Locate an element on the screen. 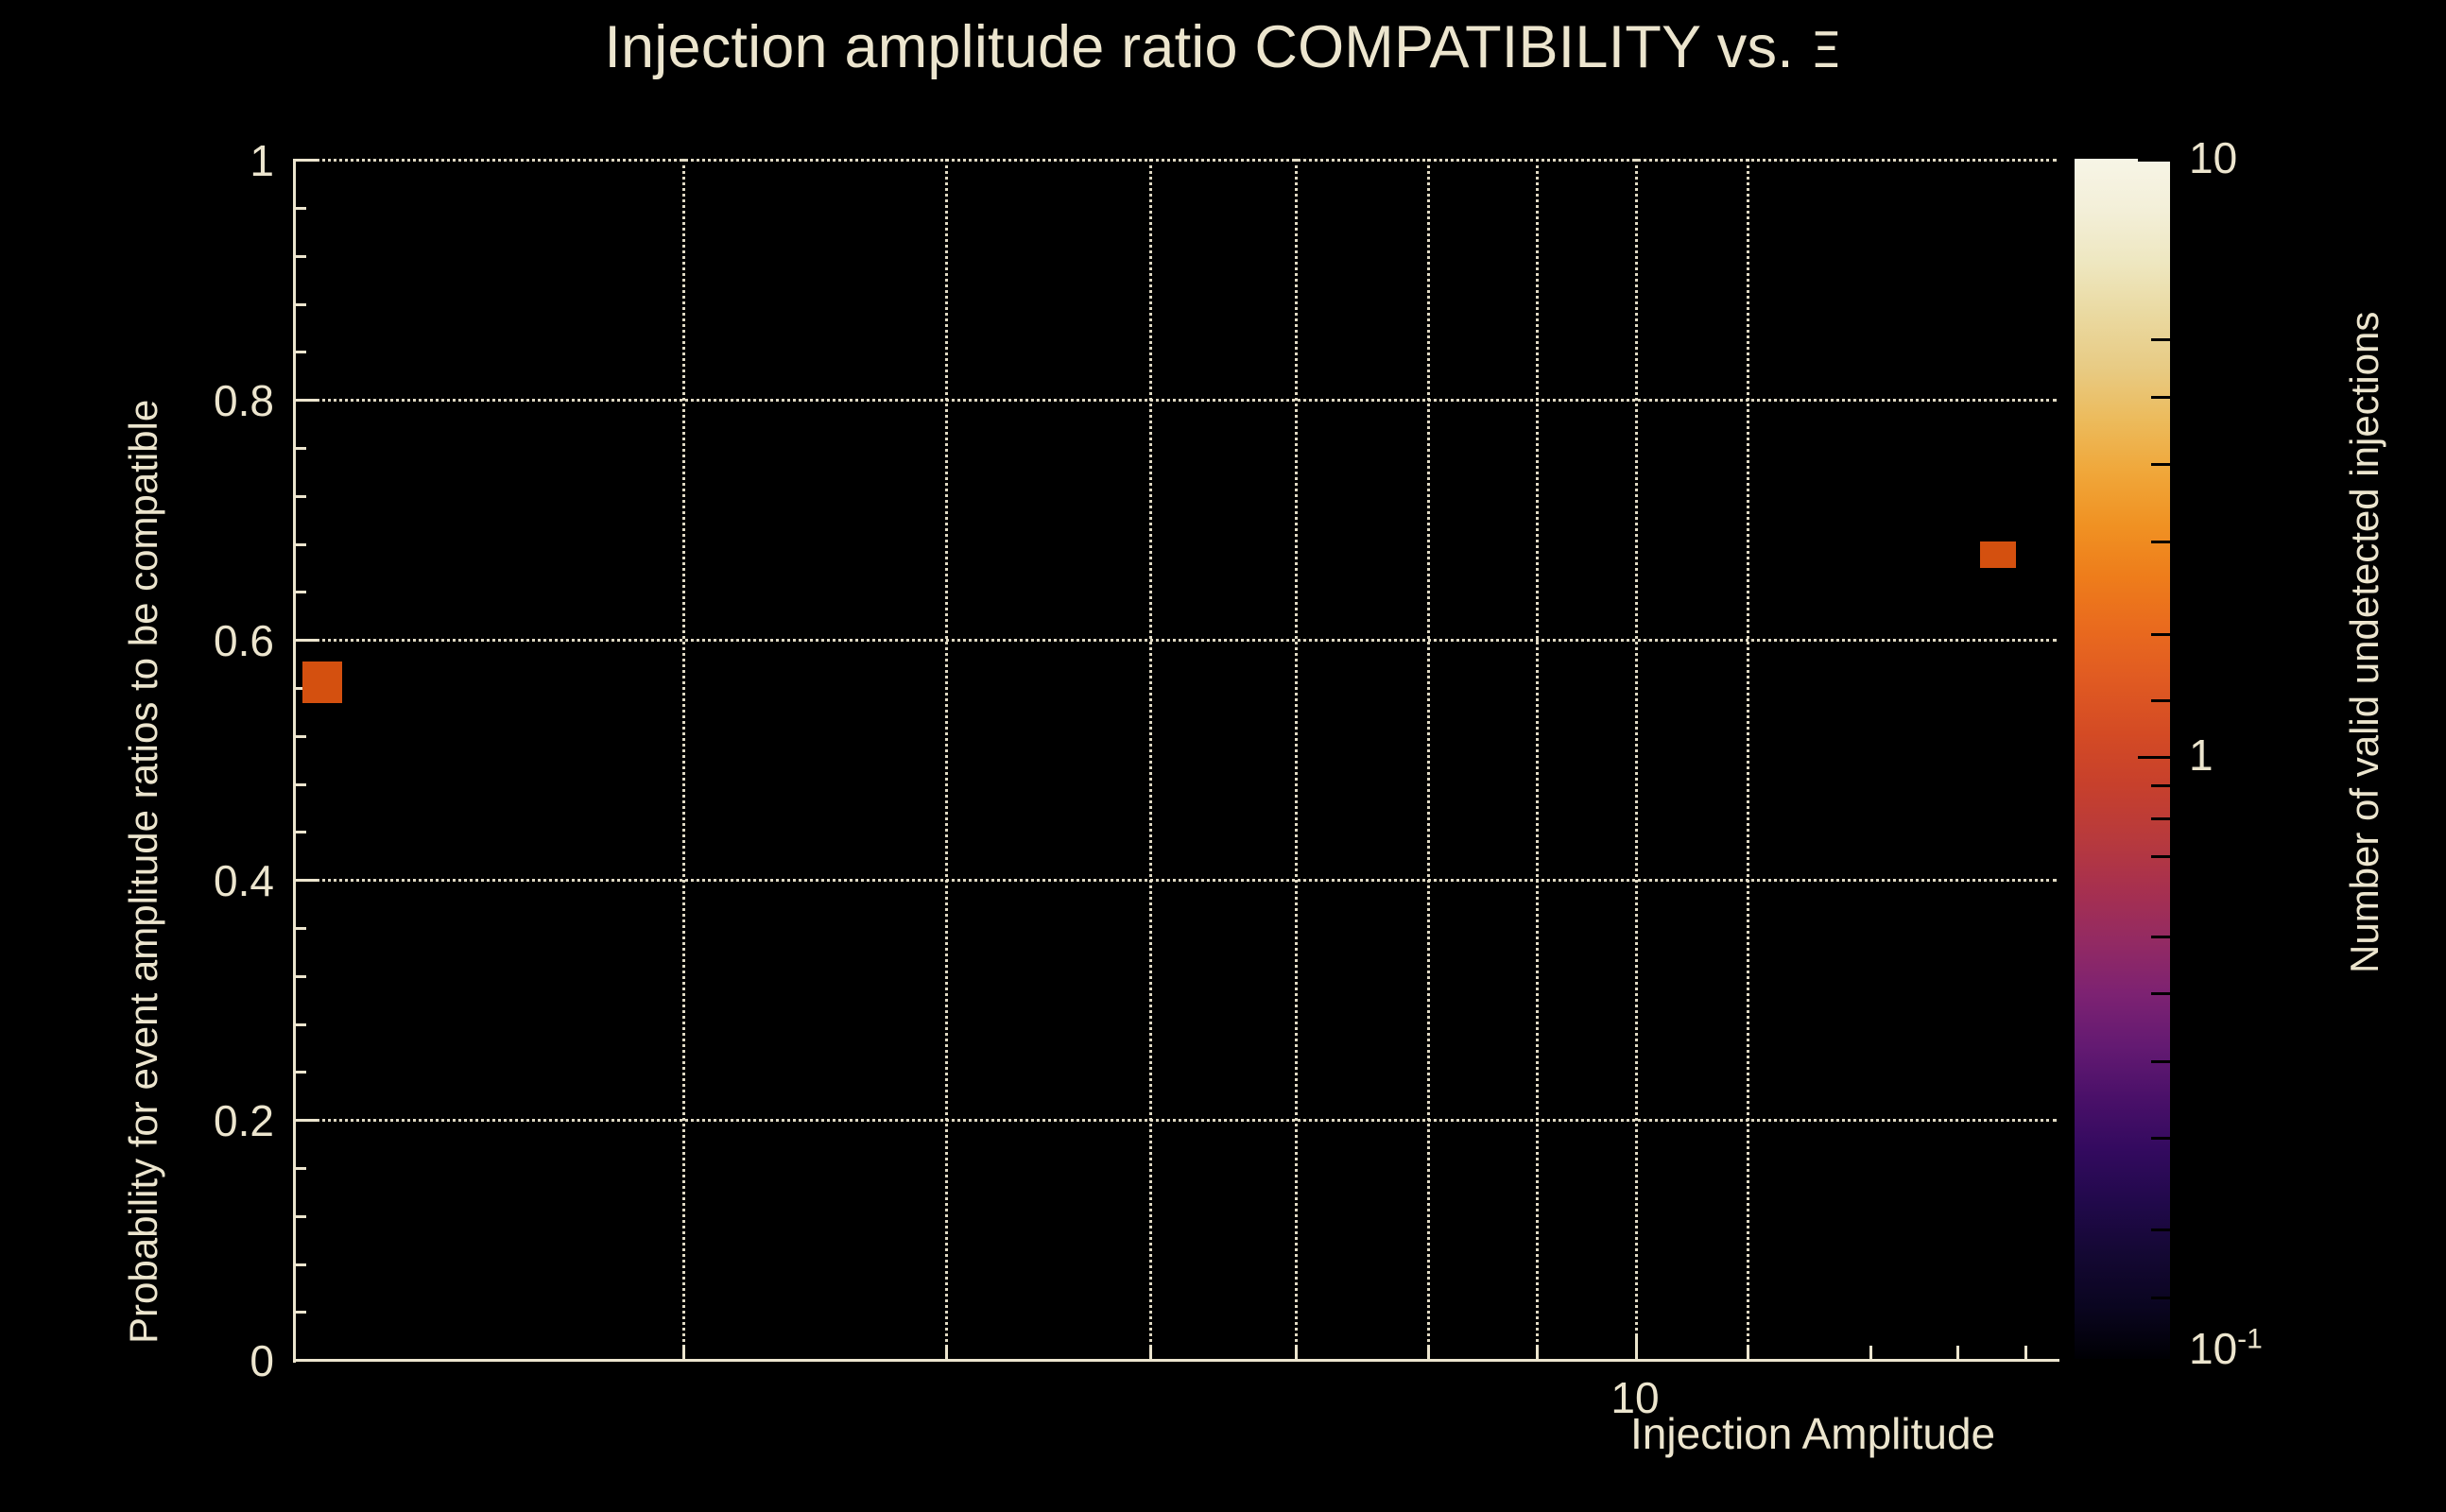 Image resolution: width=2446 pixels, height=1512 pixels. colorbar-label-bottom: 10-1 is located at coordinates (2226, 1348).